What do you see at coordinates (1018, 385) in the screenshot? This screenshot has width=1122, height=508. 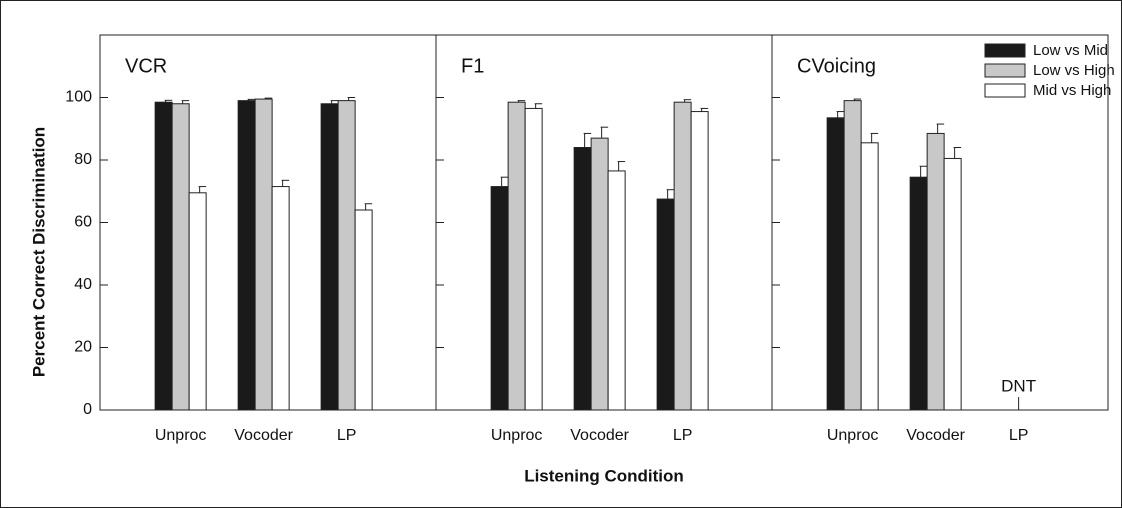 I see `annotation: DNT` at bounding box center [1018, 385].